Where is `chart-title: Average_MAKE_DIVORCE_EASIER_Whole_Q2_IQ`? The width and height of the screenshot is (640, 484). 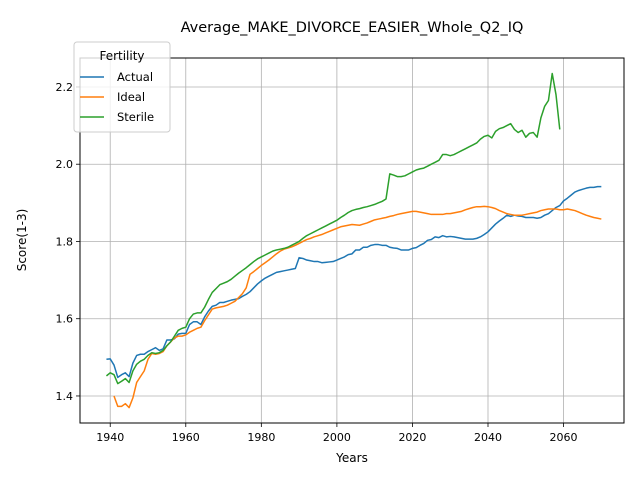 chart-title: Average_MAKE_DIVORCE_EASIER_Whole_Q2_IQ is located at coordinates (352, 28).